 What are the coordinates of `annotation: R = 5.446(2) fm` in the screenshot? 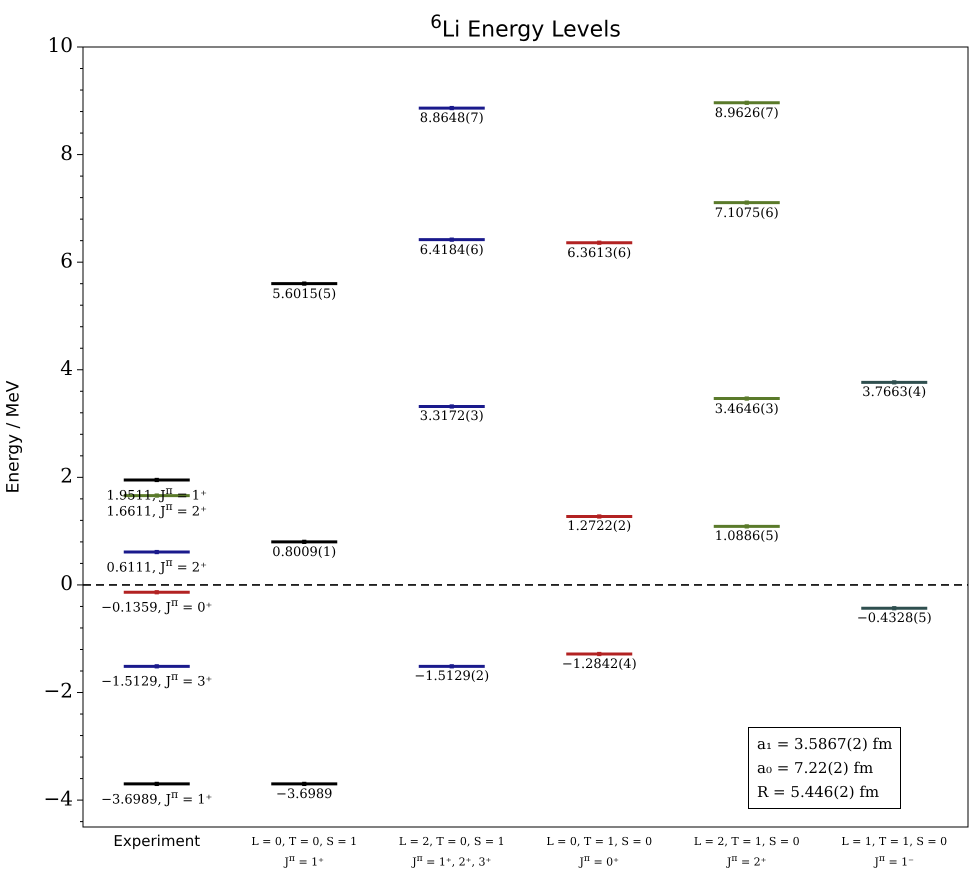 It's located at (818, 792).